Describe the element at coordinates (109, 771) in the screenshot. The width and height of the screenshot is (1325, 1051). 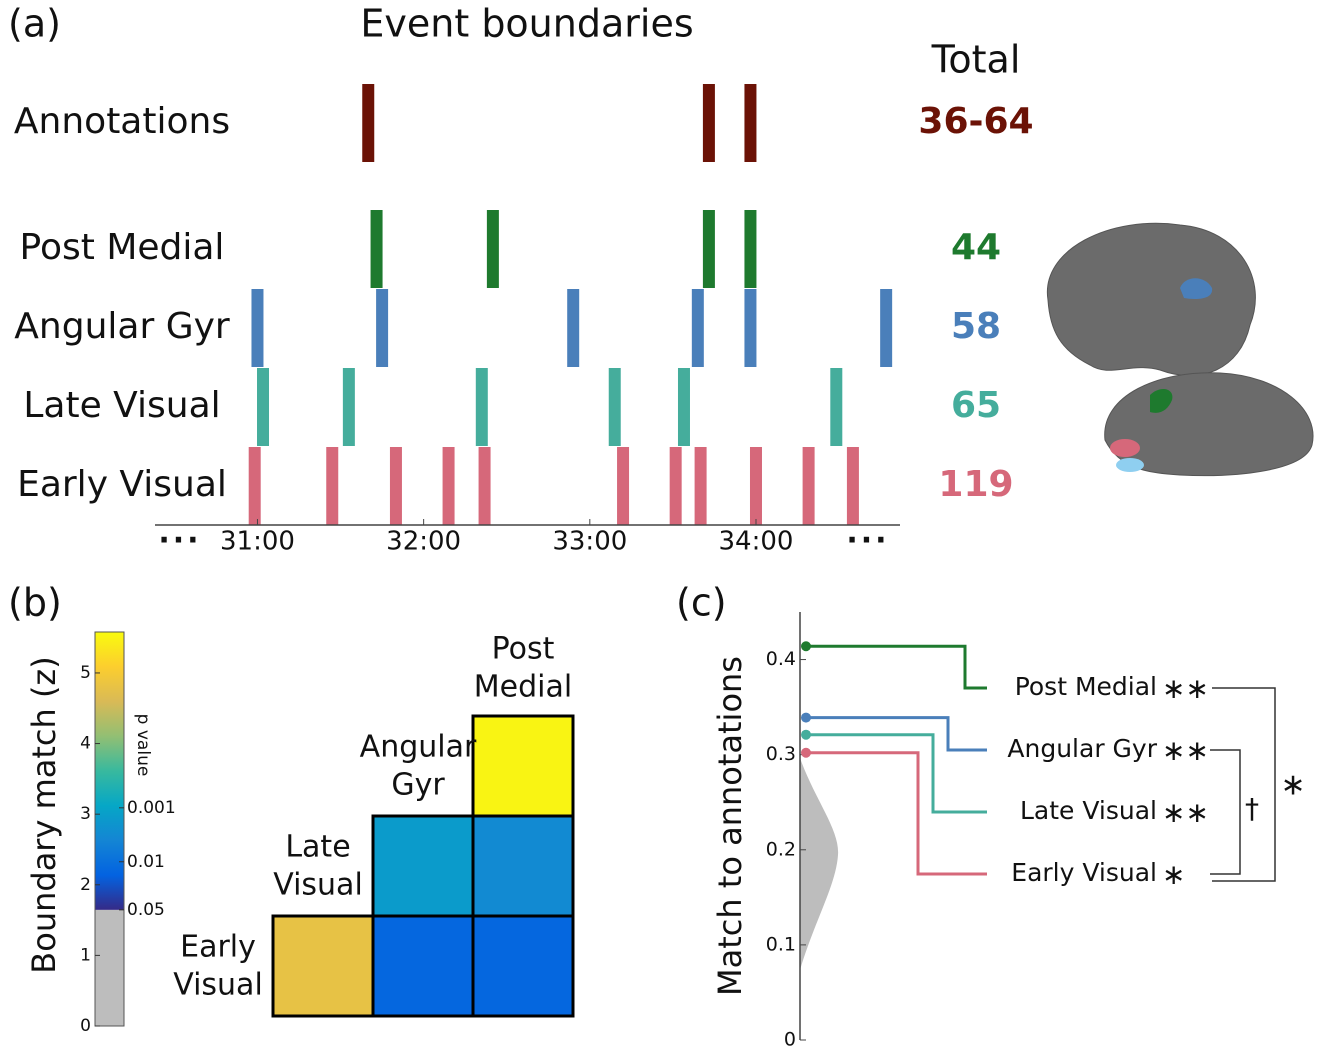
I see `colorbar` at that location.